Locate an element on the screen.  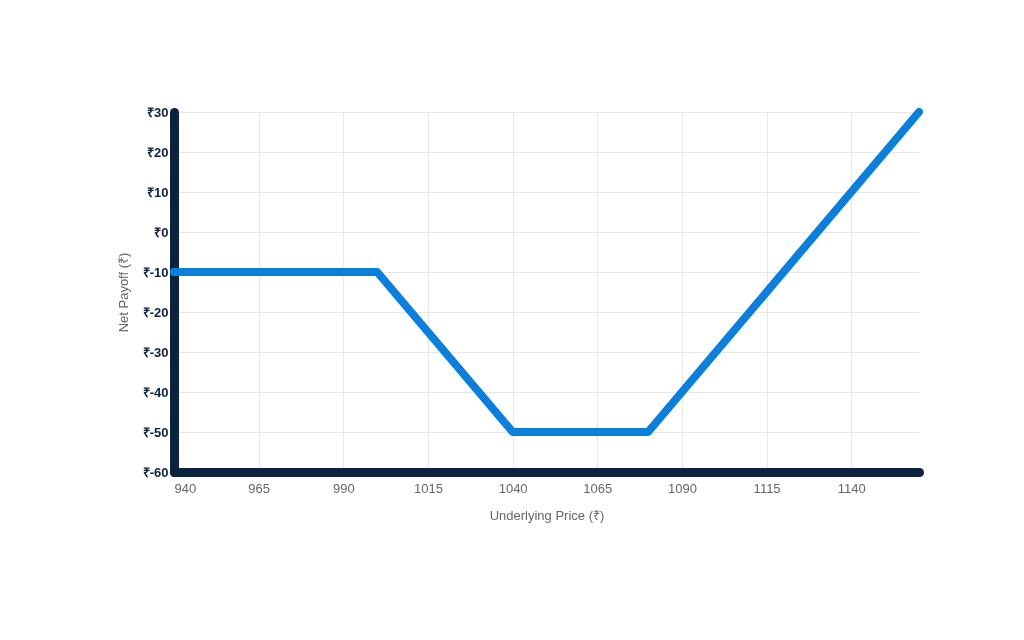
x-tick-label: 1090 is located at coordinates (682, 488).